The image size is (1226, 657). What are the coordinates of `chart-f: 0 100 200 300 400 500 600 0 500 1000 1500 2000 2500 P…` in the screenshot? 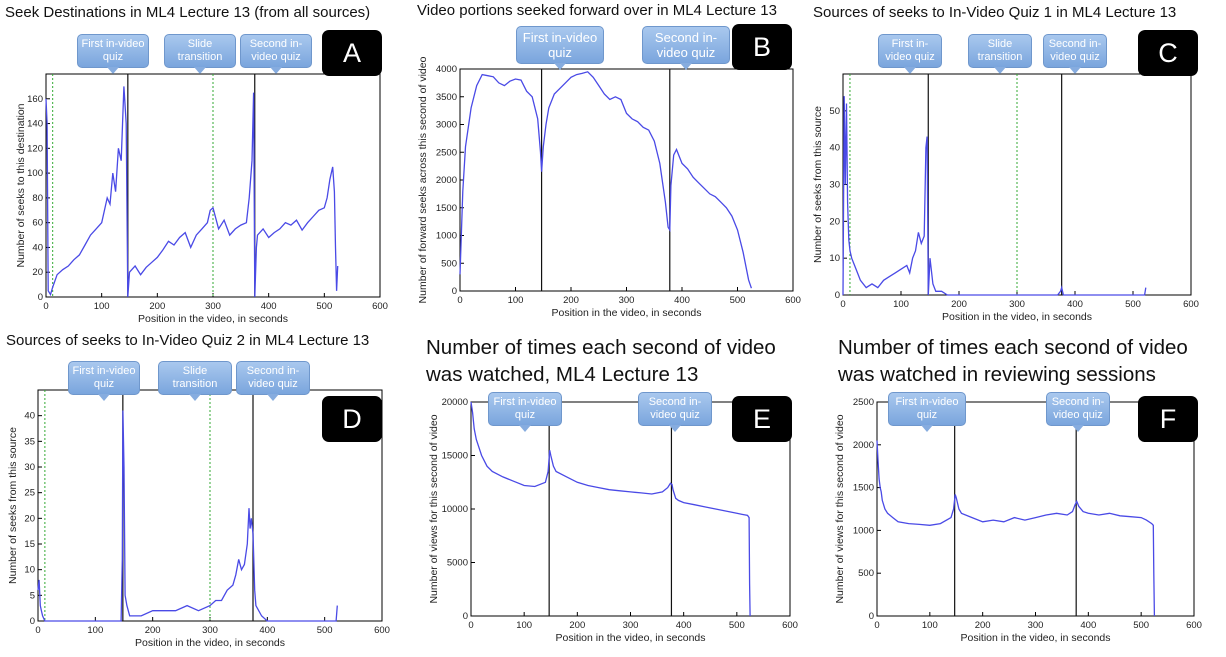 It's located at (1018, 520).